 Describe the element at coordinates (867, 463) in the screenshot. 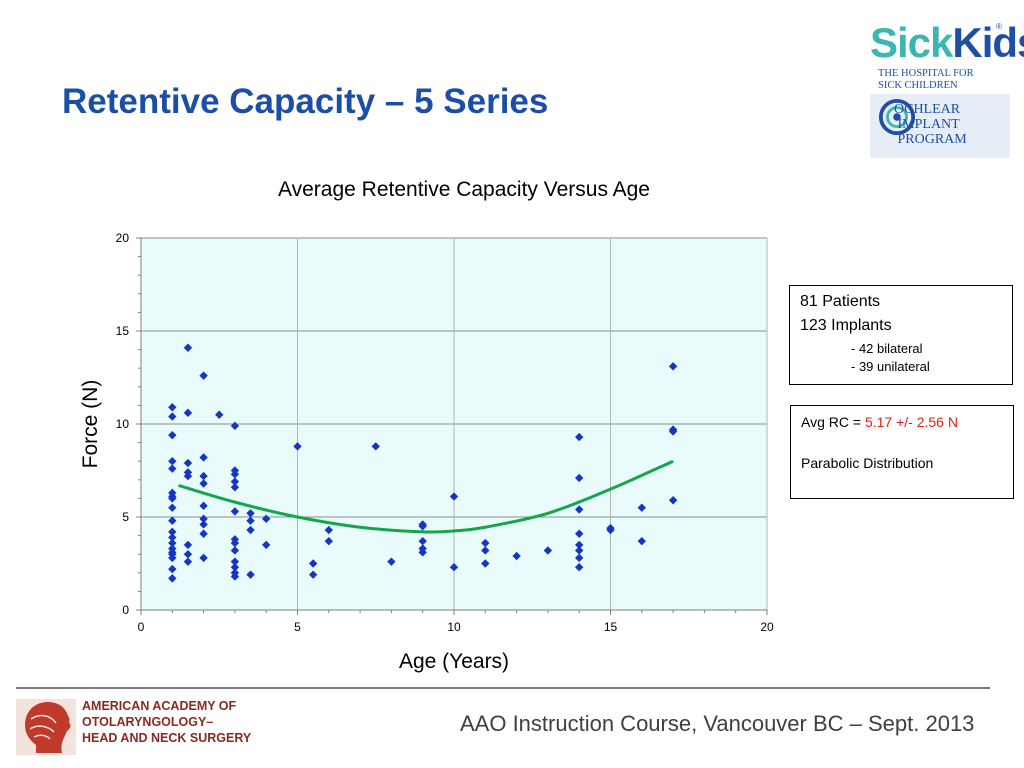

I see `distribution-label: Parabolic Distribution` at that location.